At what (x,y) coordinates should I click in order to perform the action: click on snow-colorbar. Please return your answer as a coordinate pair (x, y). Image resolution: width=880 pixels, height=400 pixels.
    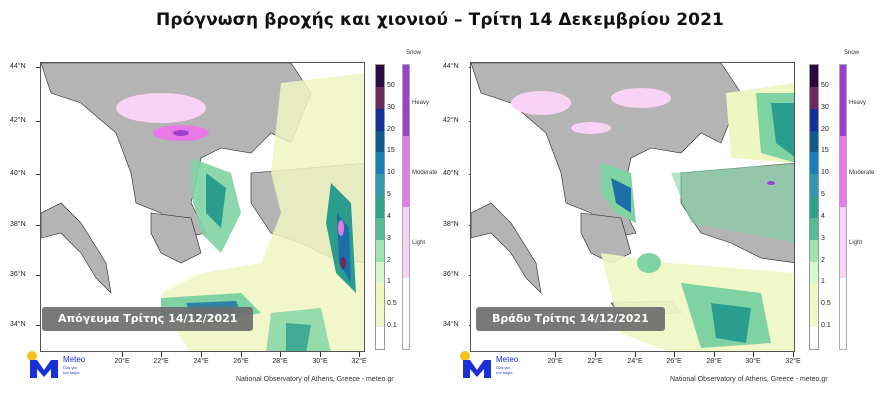
    Looking at the image, I should click on (843, 207).